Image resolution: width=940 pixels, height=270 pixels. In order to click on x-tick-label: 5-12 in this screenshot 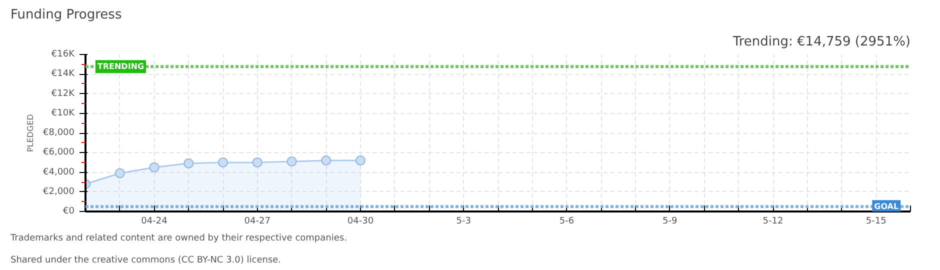, I will do `click(773, 221)`.